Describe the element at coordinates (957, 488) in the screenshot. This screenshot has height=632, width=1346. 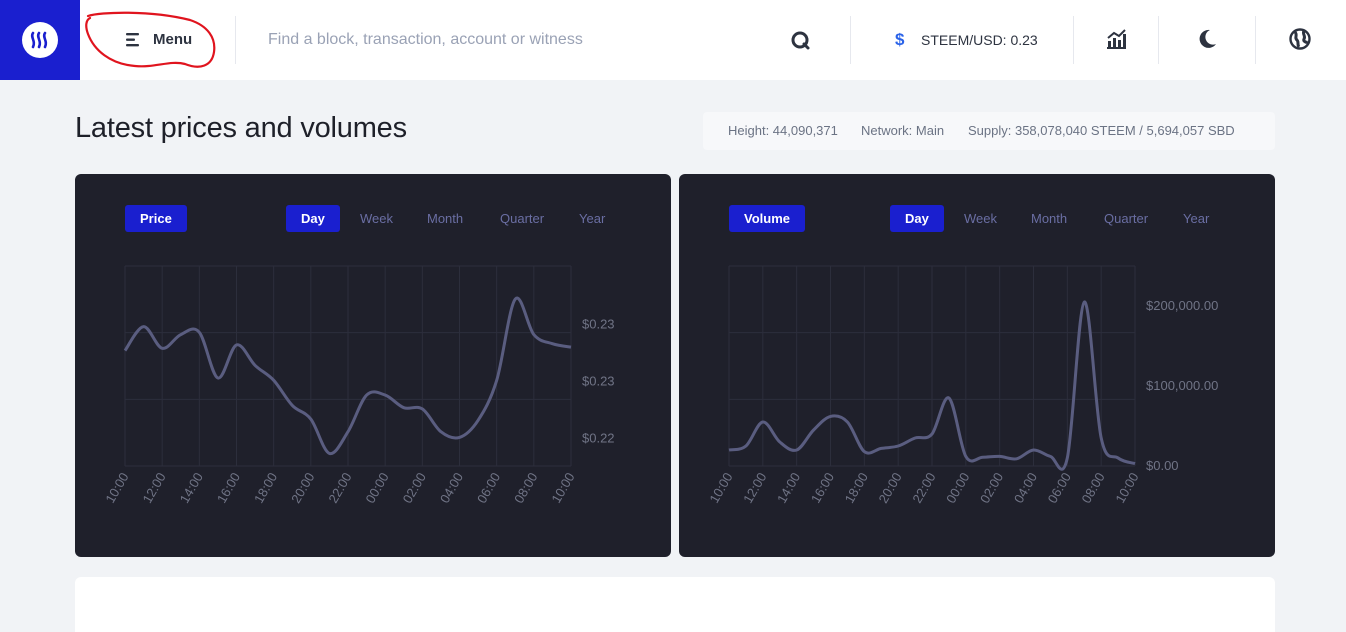
I see `volume-xtick-label: 00:00` at that location.